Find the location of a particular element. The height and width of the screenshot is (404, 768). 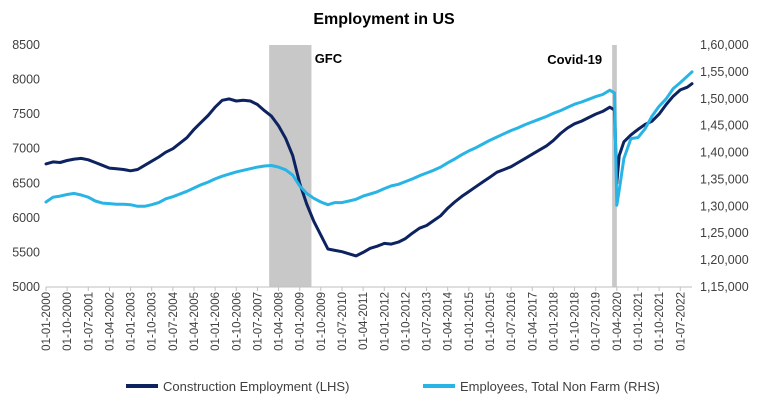

x-tick-label: 01-04-2002 is located at coordinates (110, 321).